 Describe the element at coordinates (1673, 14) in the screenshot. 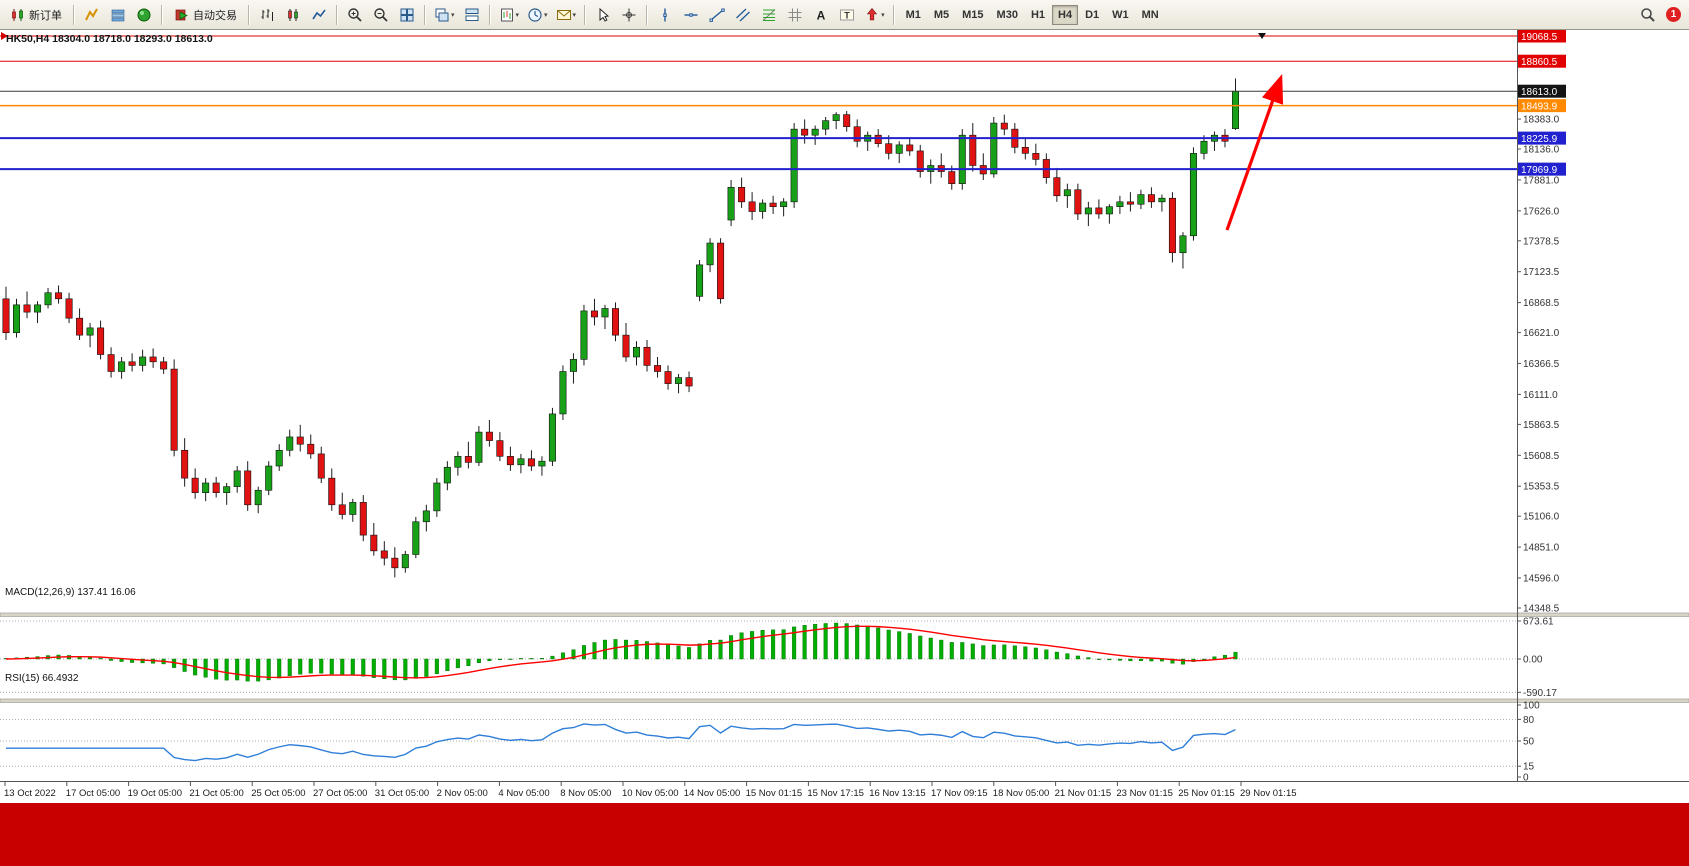

I see `notification-badge: 1` at that location.